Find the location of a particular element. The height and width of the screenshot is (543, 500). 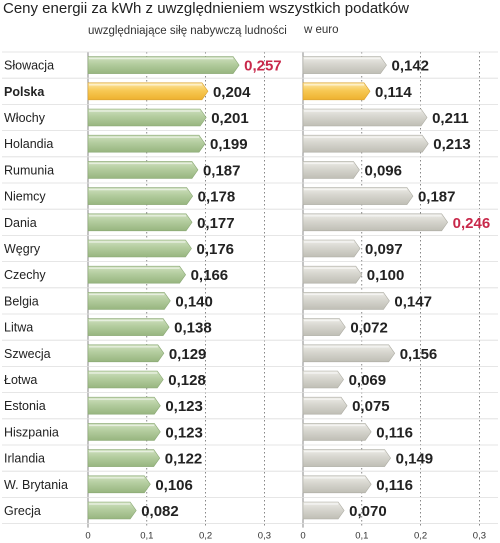

value-label: 0,138 is located at coordinates (193, 328).